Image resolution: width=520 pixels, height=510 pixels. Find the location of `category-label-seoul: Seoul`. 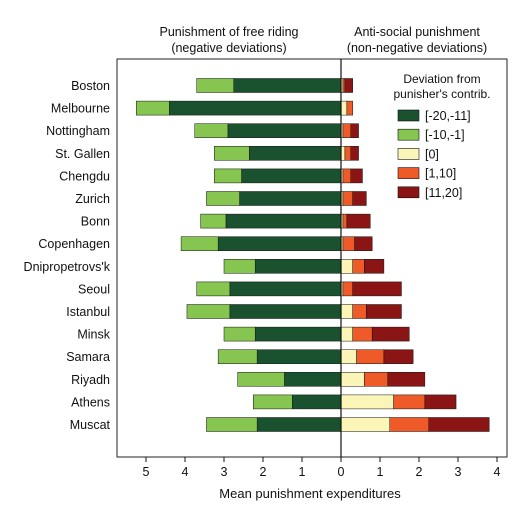

category-label-seoul: Seoul is located at coordinates (94, 289).